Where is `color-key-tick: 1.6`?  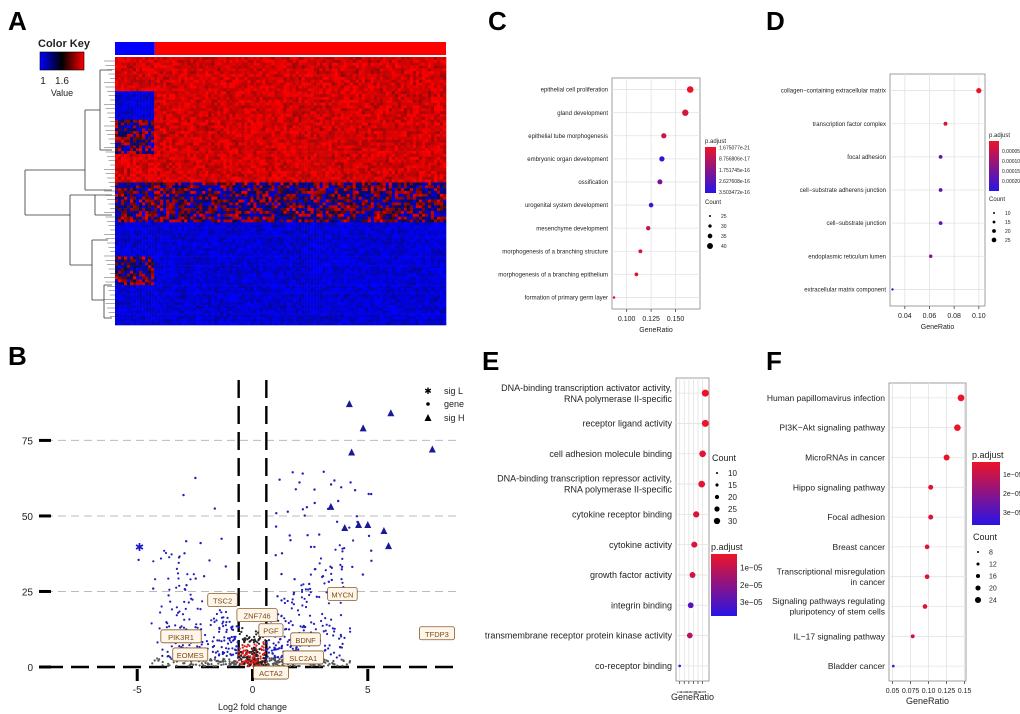
color-key-tick: 1.6 is located at coordinates (62, 81).